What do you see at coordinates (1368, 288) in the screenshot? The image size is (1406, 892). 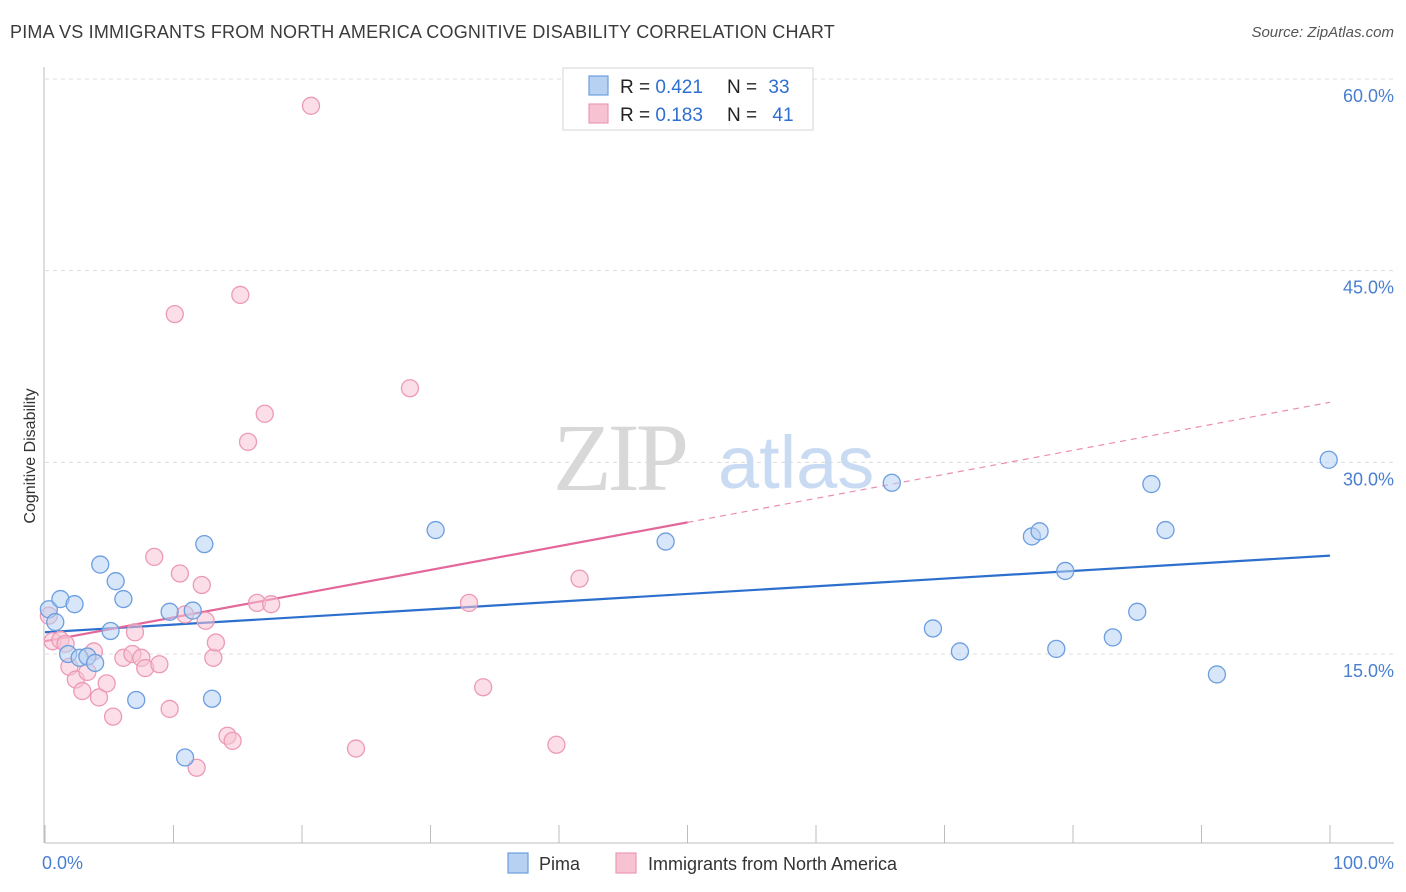 I see `y-tick-label: 45.0%` at bounding box center [1368, 288].